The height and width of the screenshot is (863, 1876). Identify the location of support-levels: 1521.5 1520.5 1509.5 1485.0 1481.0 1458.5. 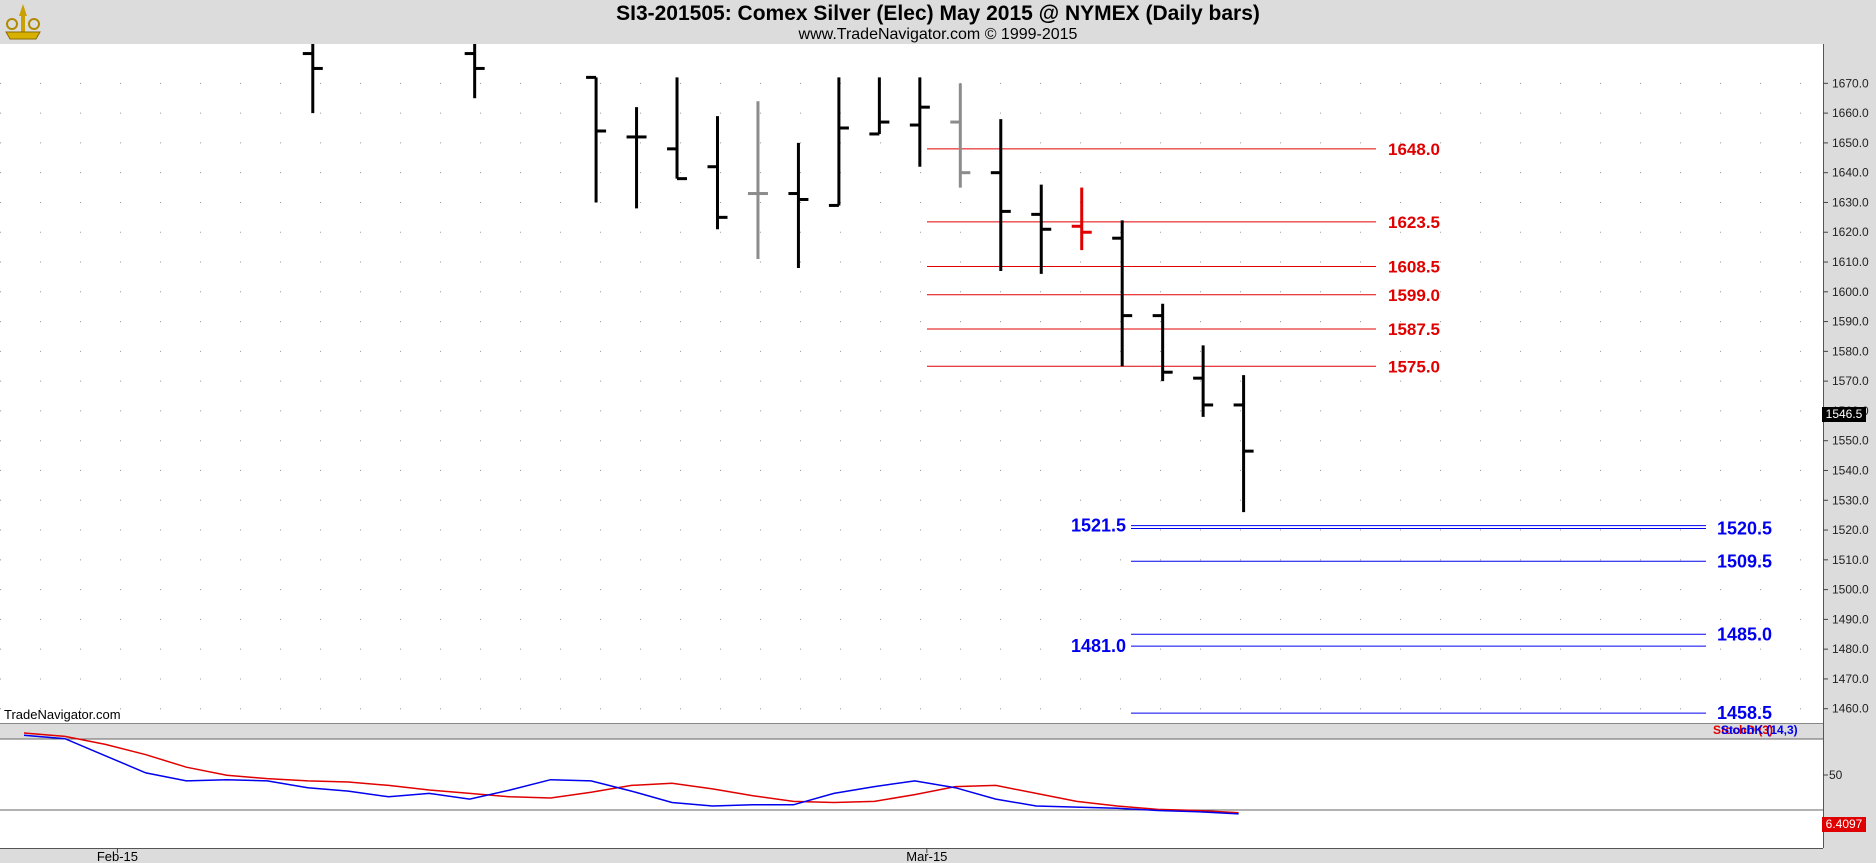
(1421, 620).